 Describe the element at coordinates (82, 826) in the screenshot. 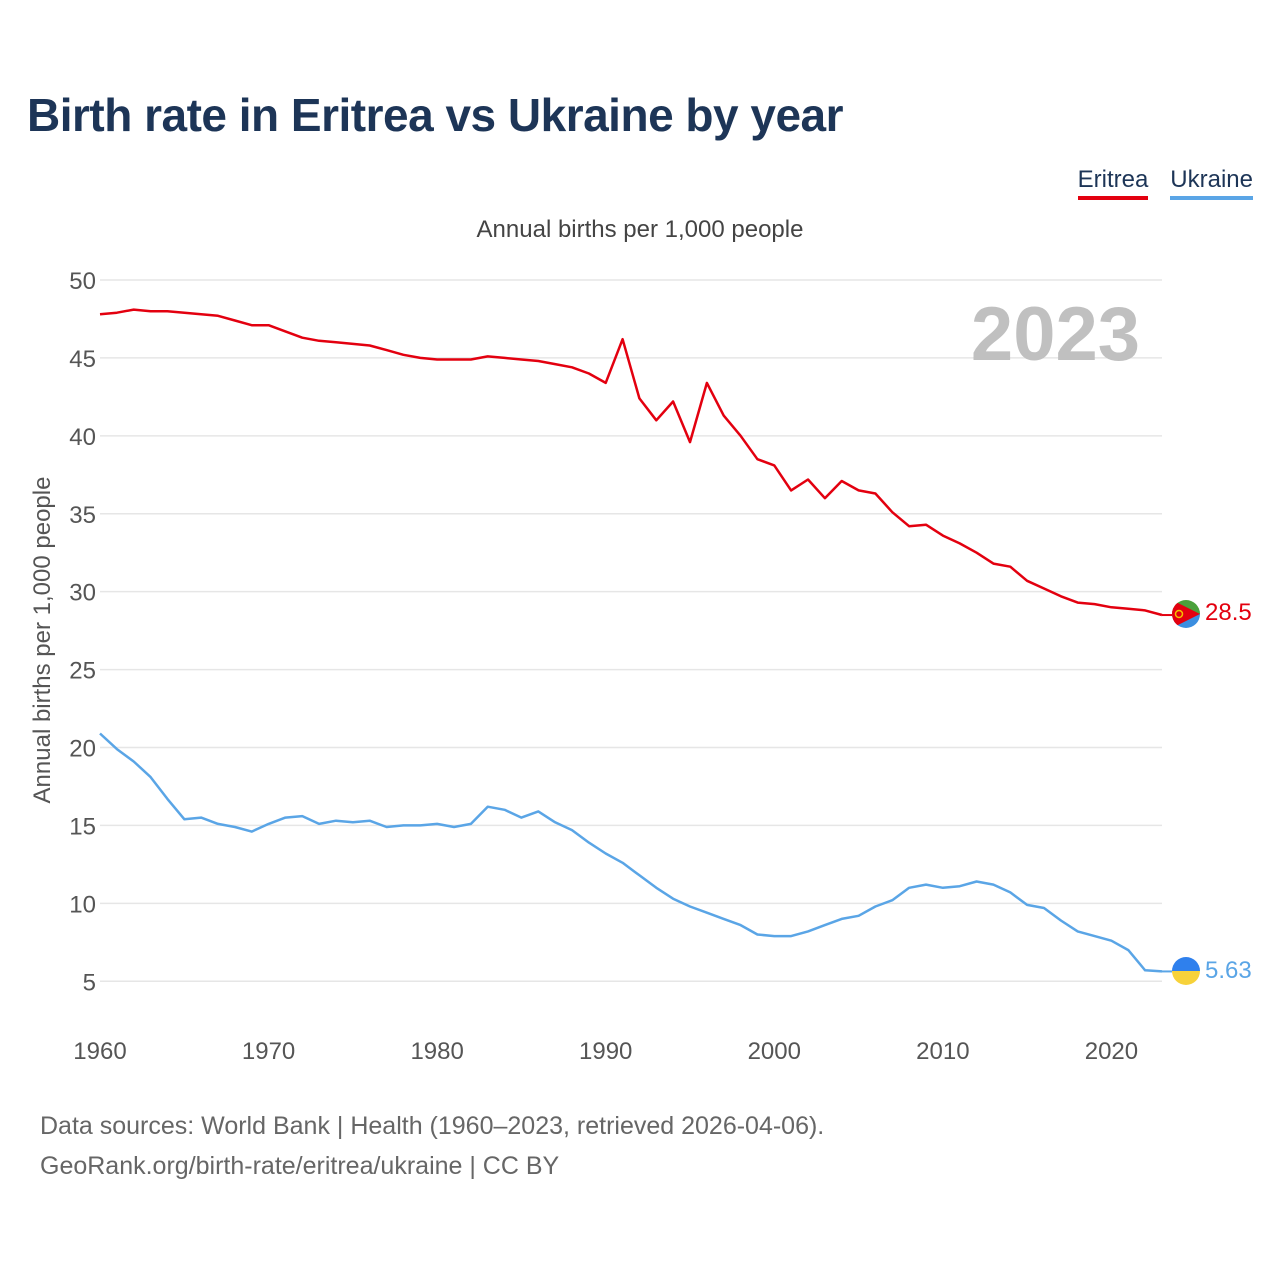

I see `y-tick-label-15: 15` at that location.